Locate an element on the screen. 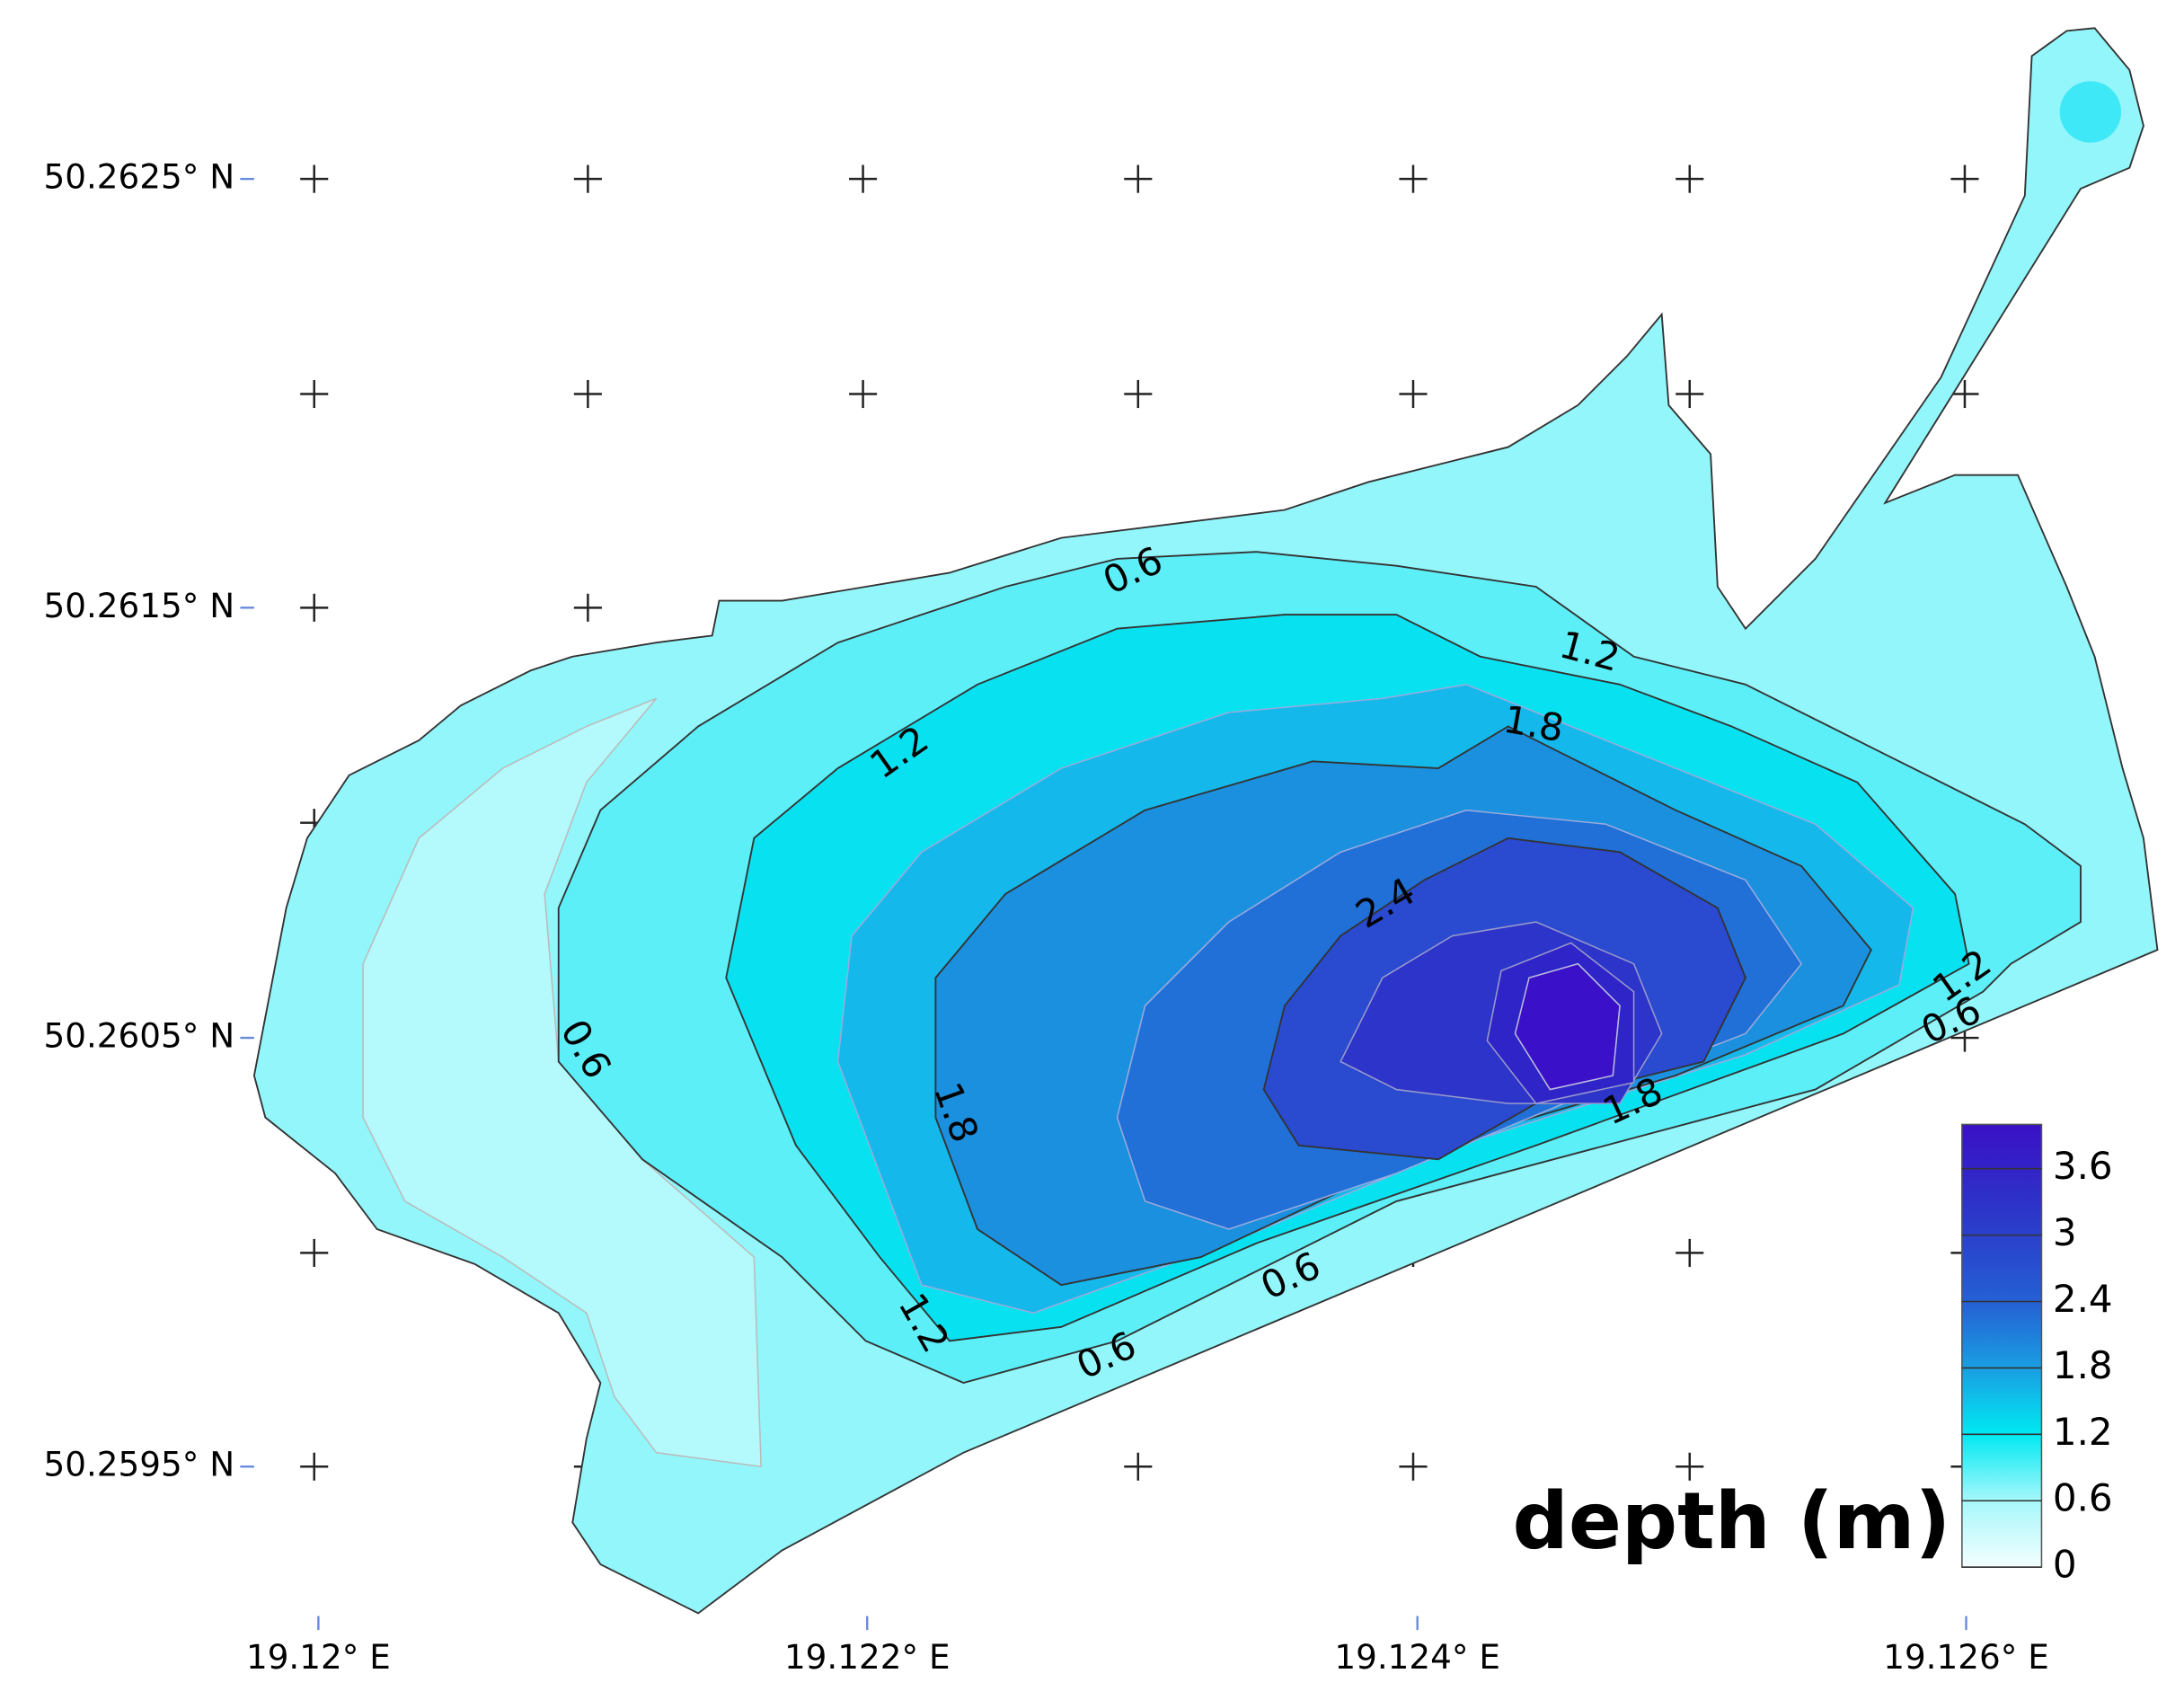 This screenshot has width=2184, height=1700. x-tick-label: 19.126° E is located at coordinates (1966, 1657).